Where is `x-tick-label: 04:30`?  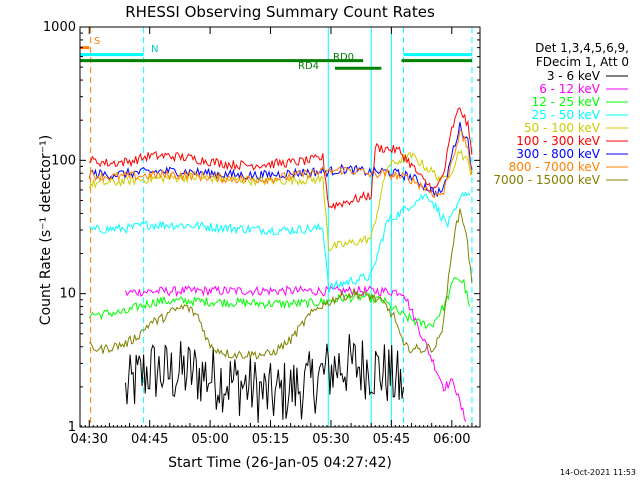 x-tick-label: 04:30 is located at coordinates (89, 439).